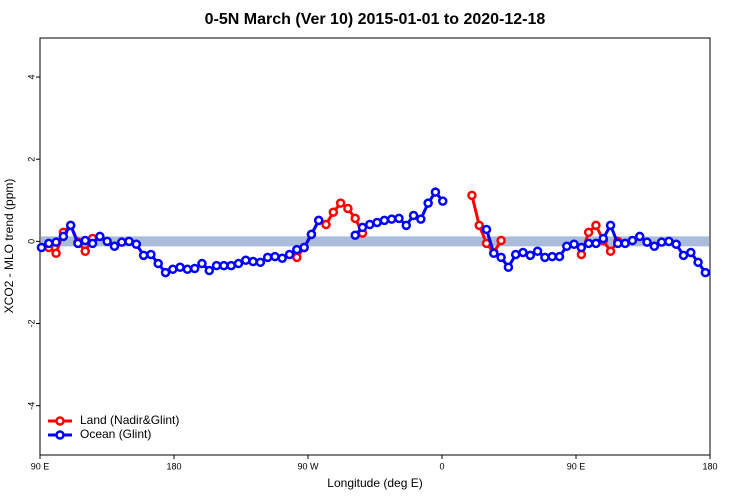 This screenshot has height=500, width=750. Describe the element at coordinates (31, 324) in the screenshot. I see `y-tick-label: -2` at that location.